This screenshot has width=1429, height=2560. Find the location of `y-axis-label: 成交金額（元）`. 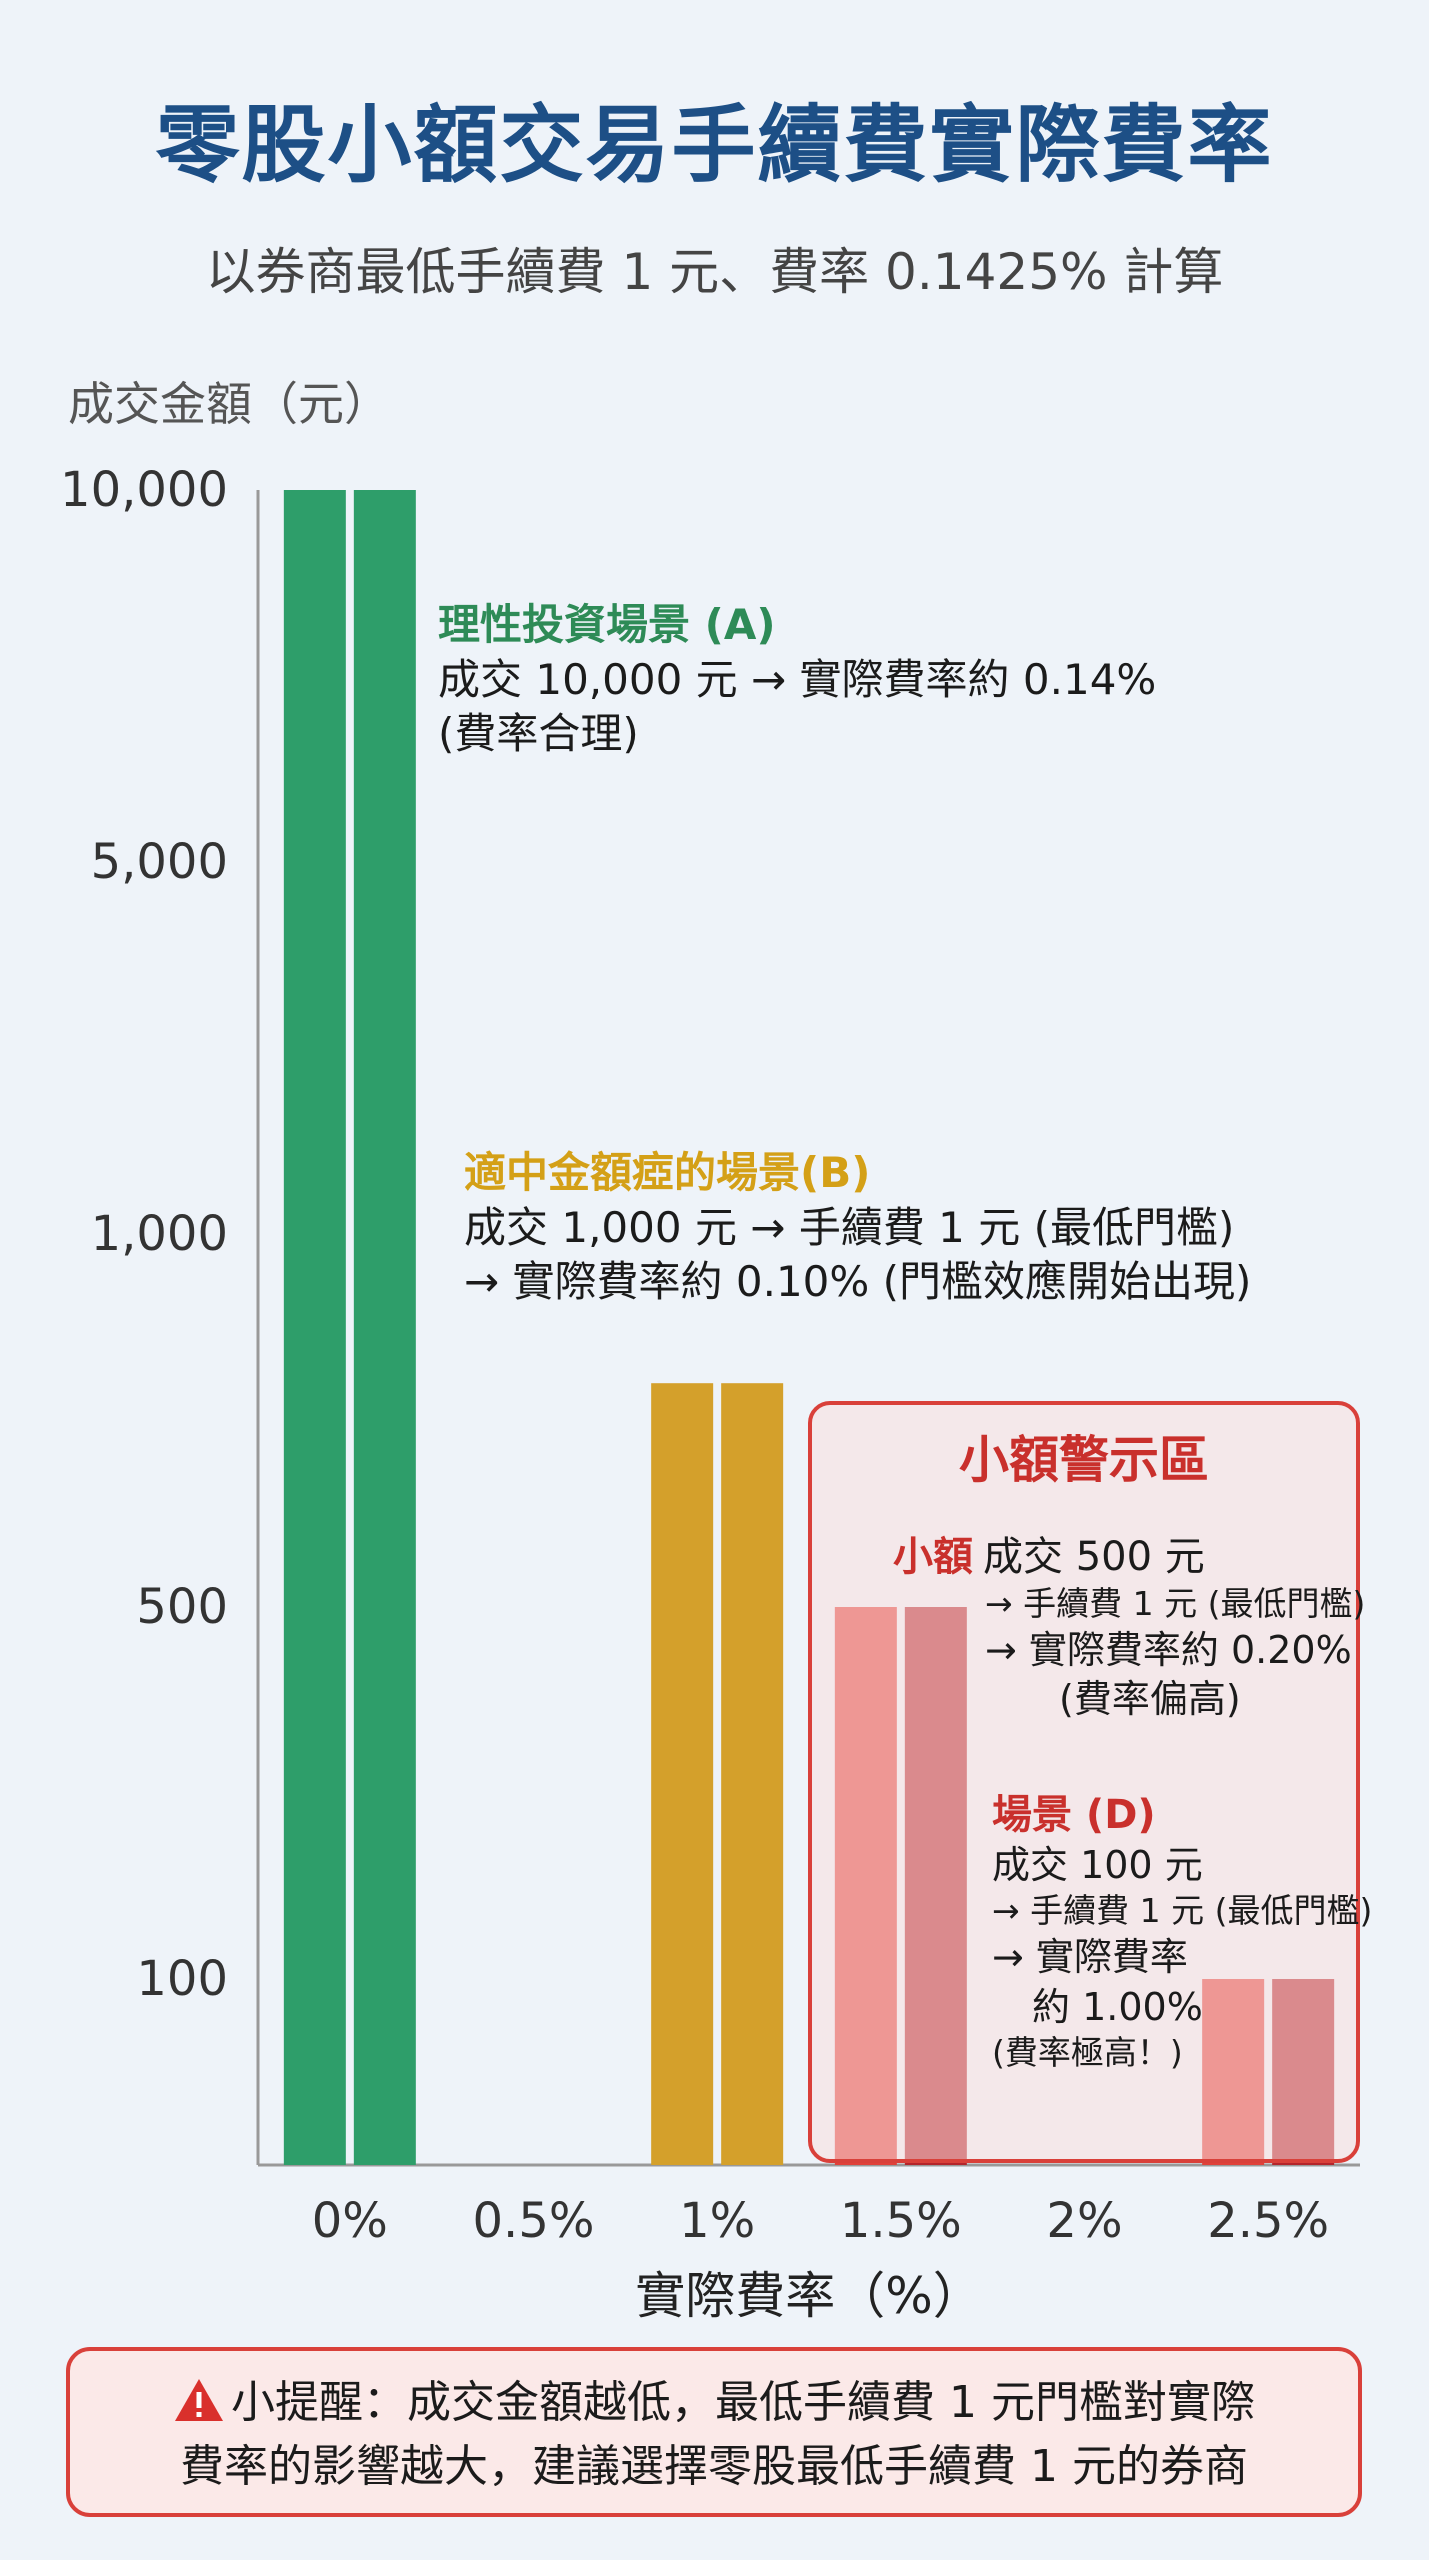

y-axis-label: 成交金額（元） is located at coordinates (229, 404).